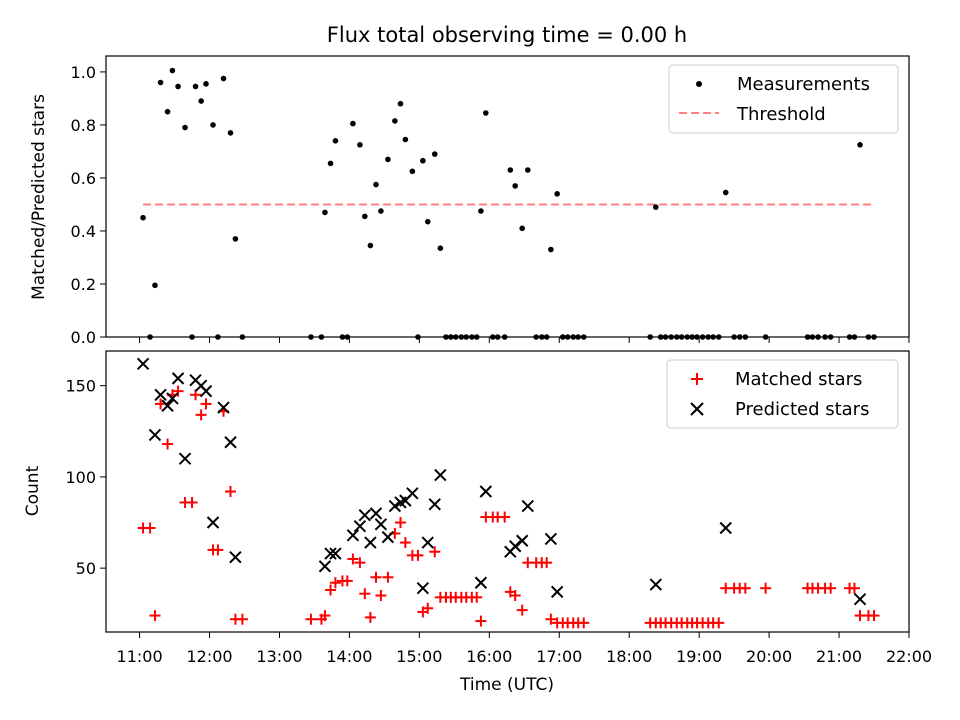 The image size is (960, 720). I want to click on y-tick-label-ratio: 0.4, so click(83, 231).